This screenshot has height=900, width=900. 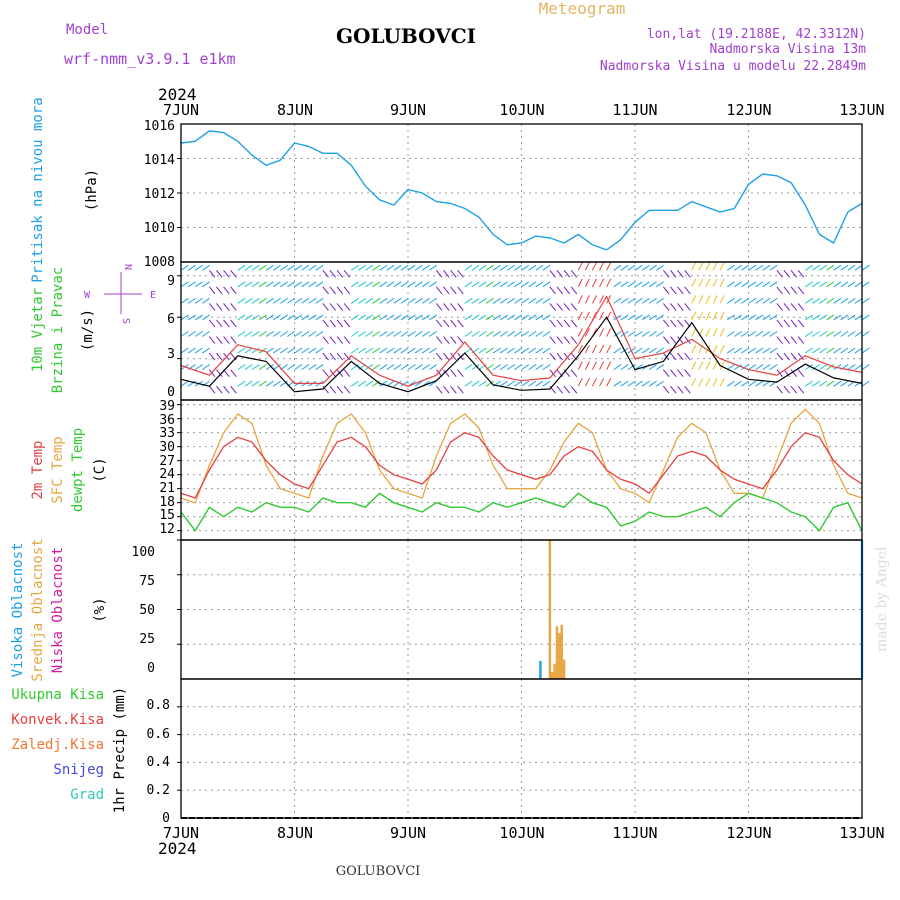 What do you see at coordinates (38, 189) in the screenshot?
I see `pressure-ylabel: Pritisak na nivou mora` at bounding box center [38, 189].